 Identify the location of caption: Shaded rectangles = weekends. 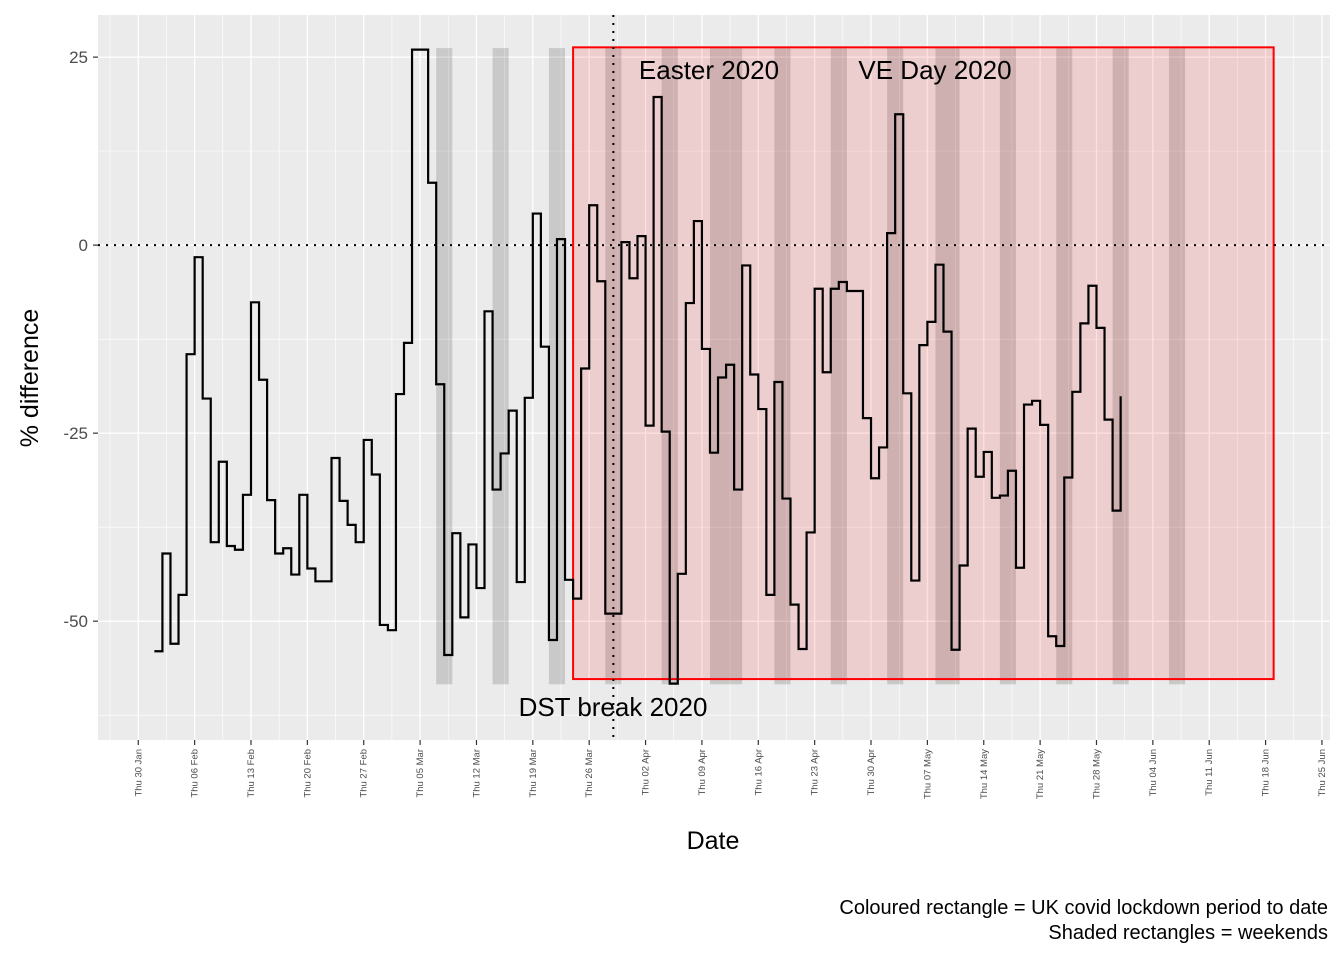
(1188, 933).